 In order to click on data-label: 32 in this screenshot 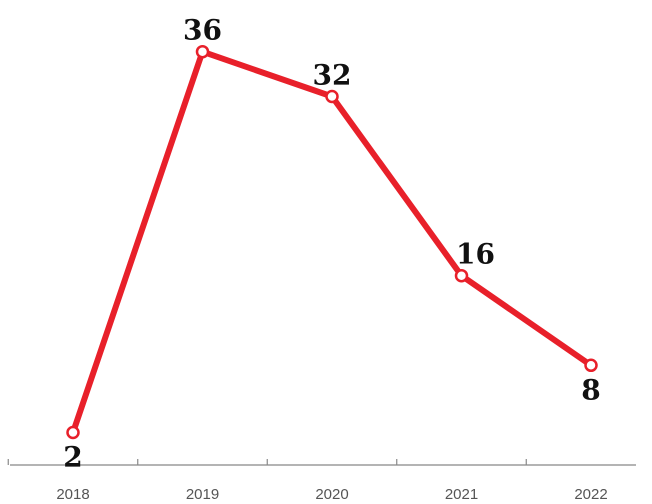, I will do `click(332, 75)`.